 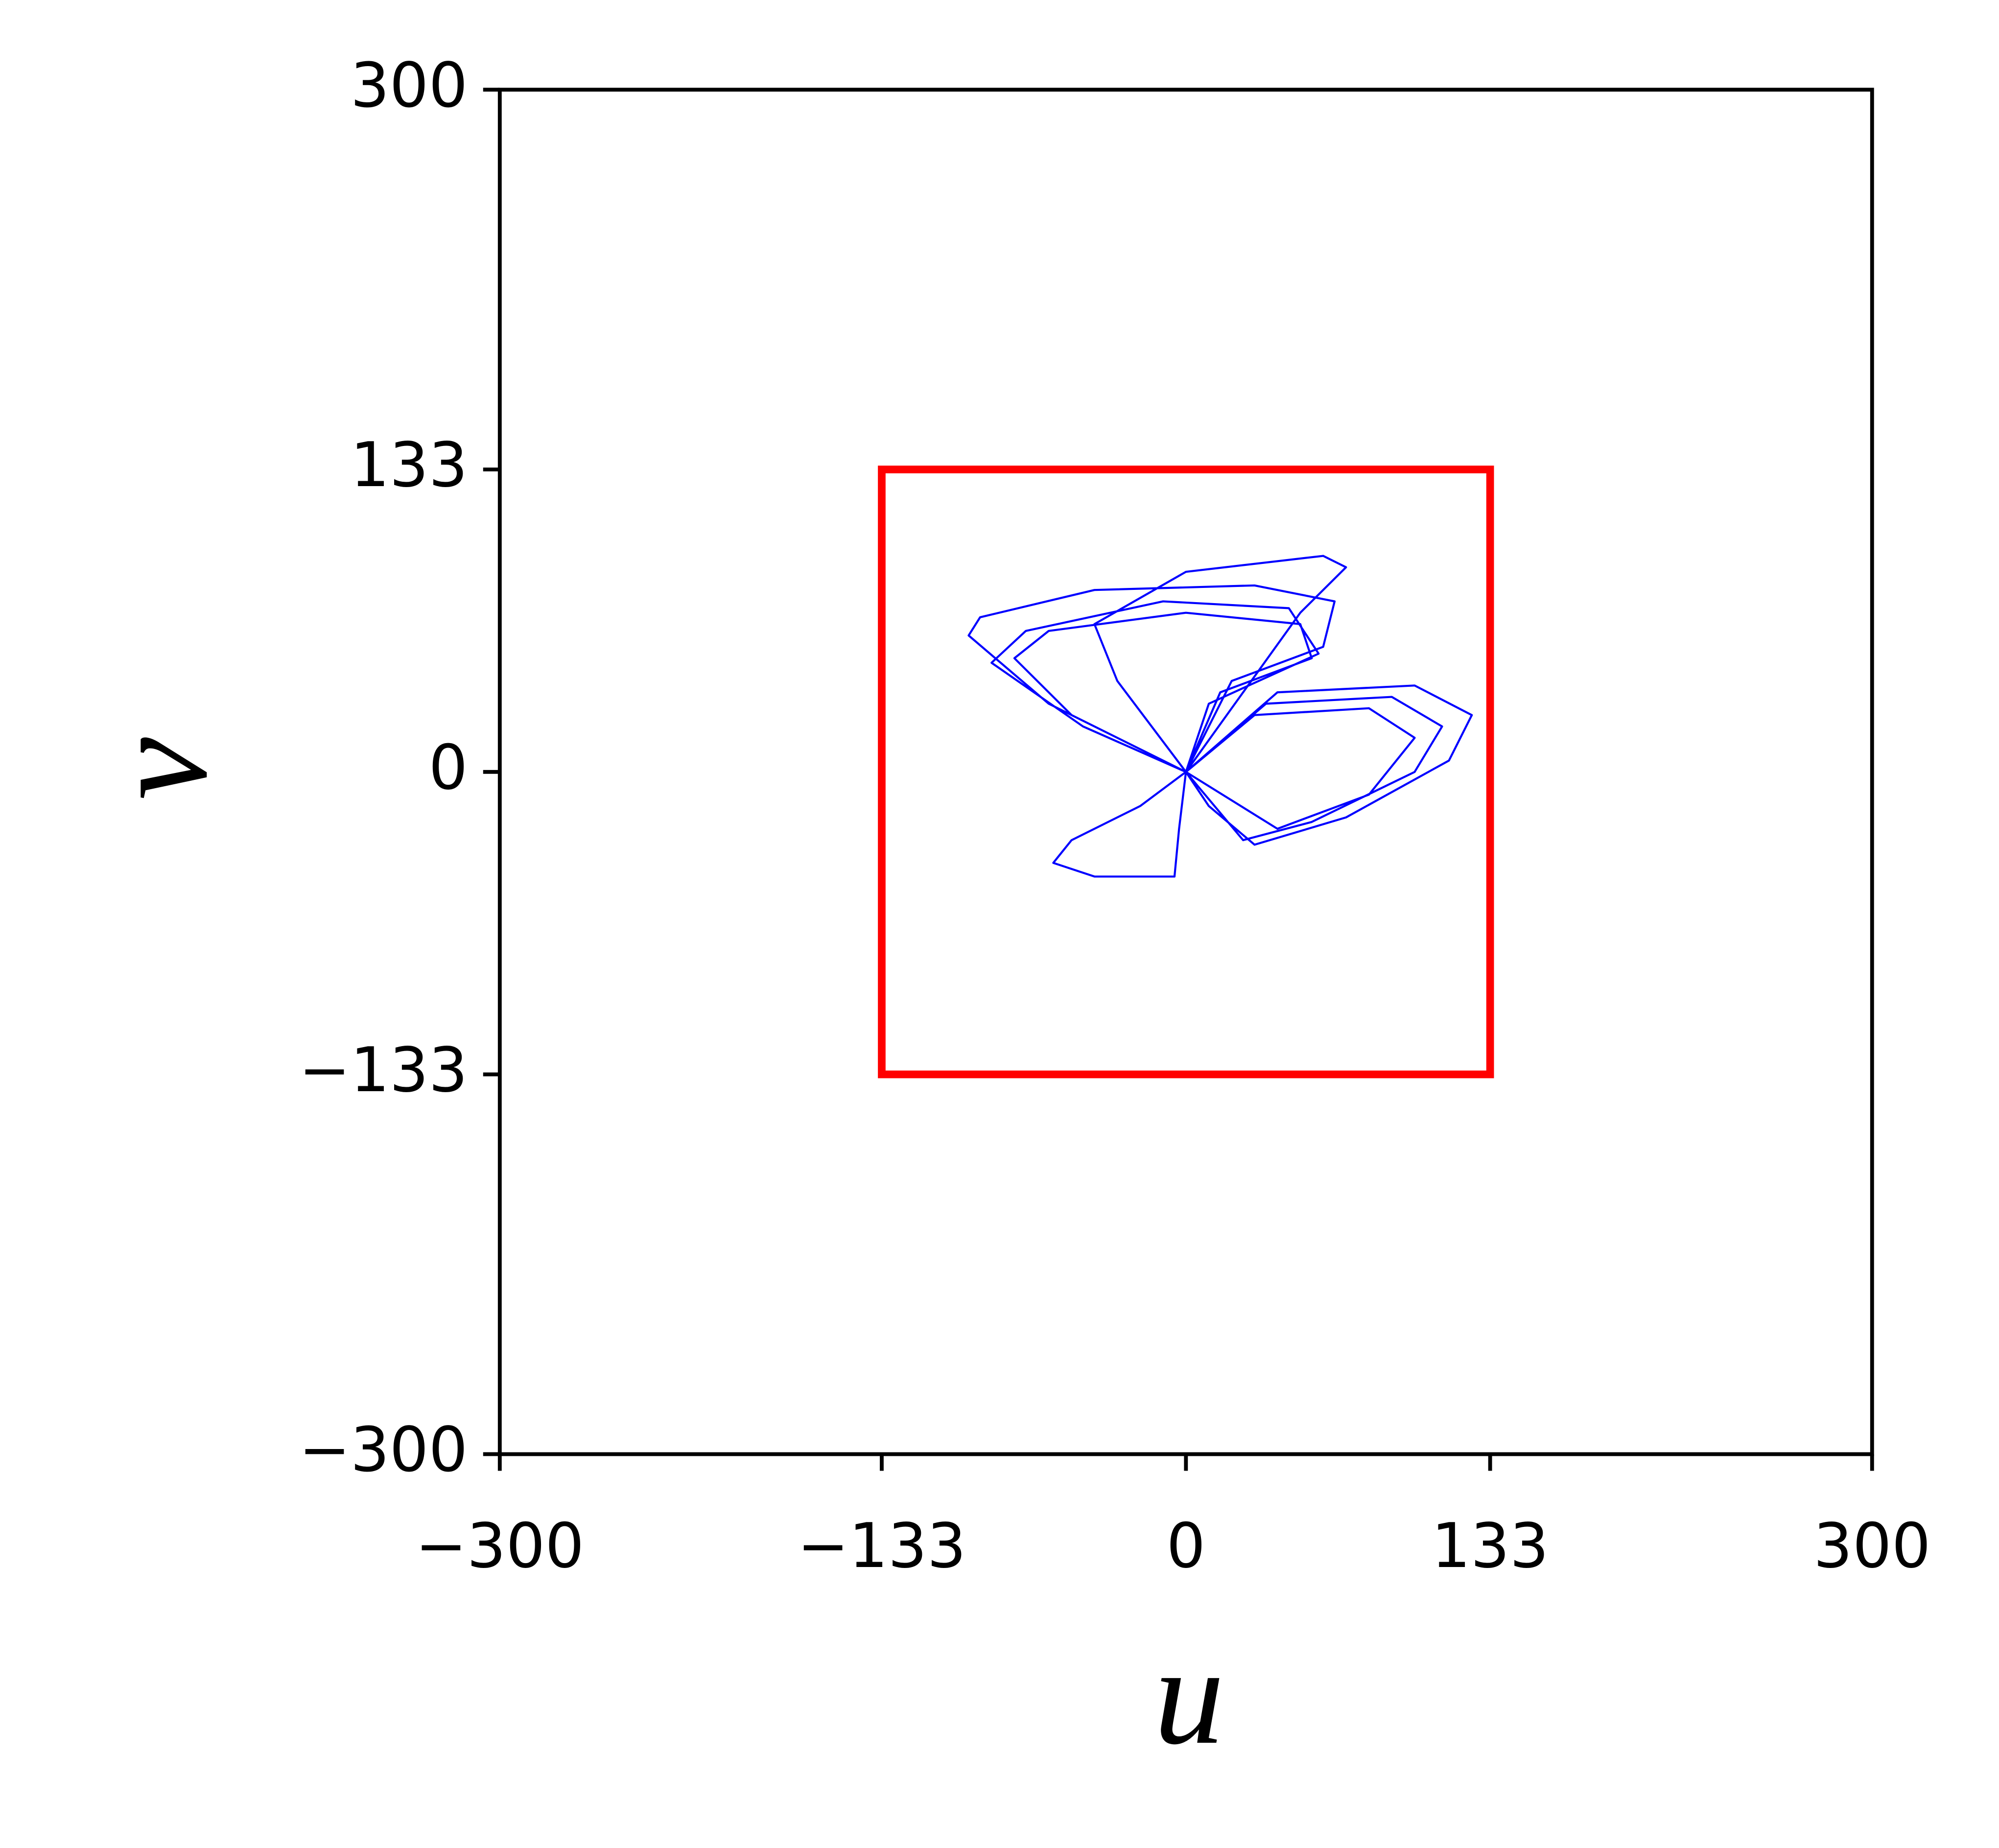 I want to click on y-tick-label: −300, so click(x=383, y=1450).